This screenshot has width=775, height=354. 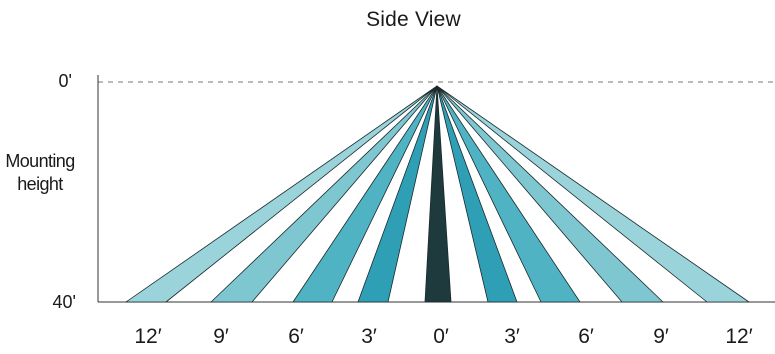 I want to click on x-tick-3-right: 3′, so click(x=512, y=336).